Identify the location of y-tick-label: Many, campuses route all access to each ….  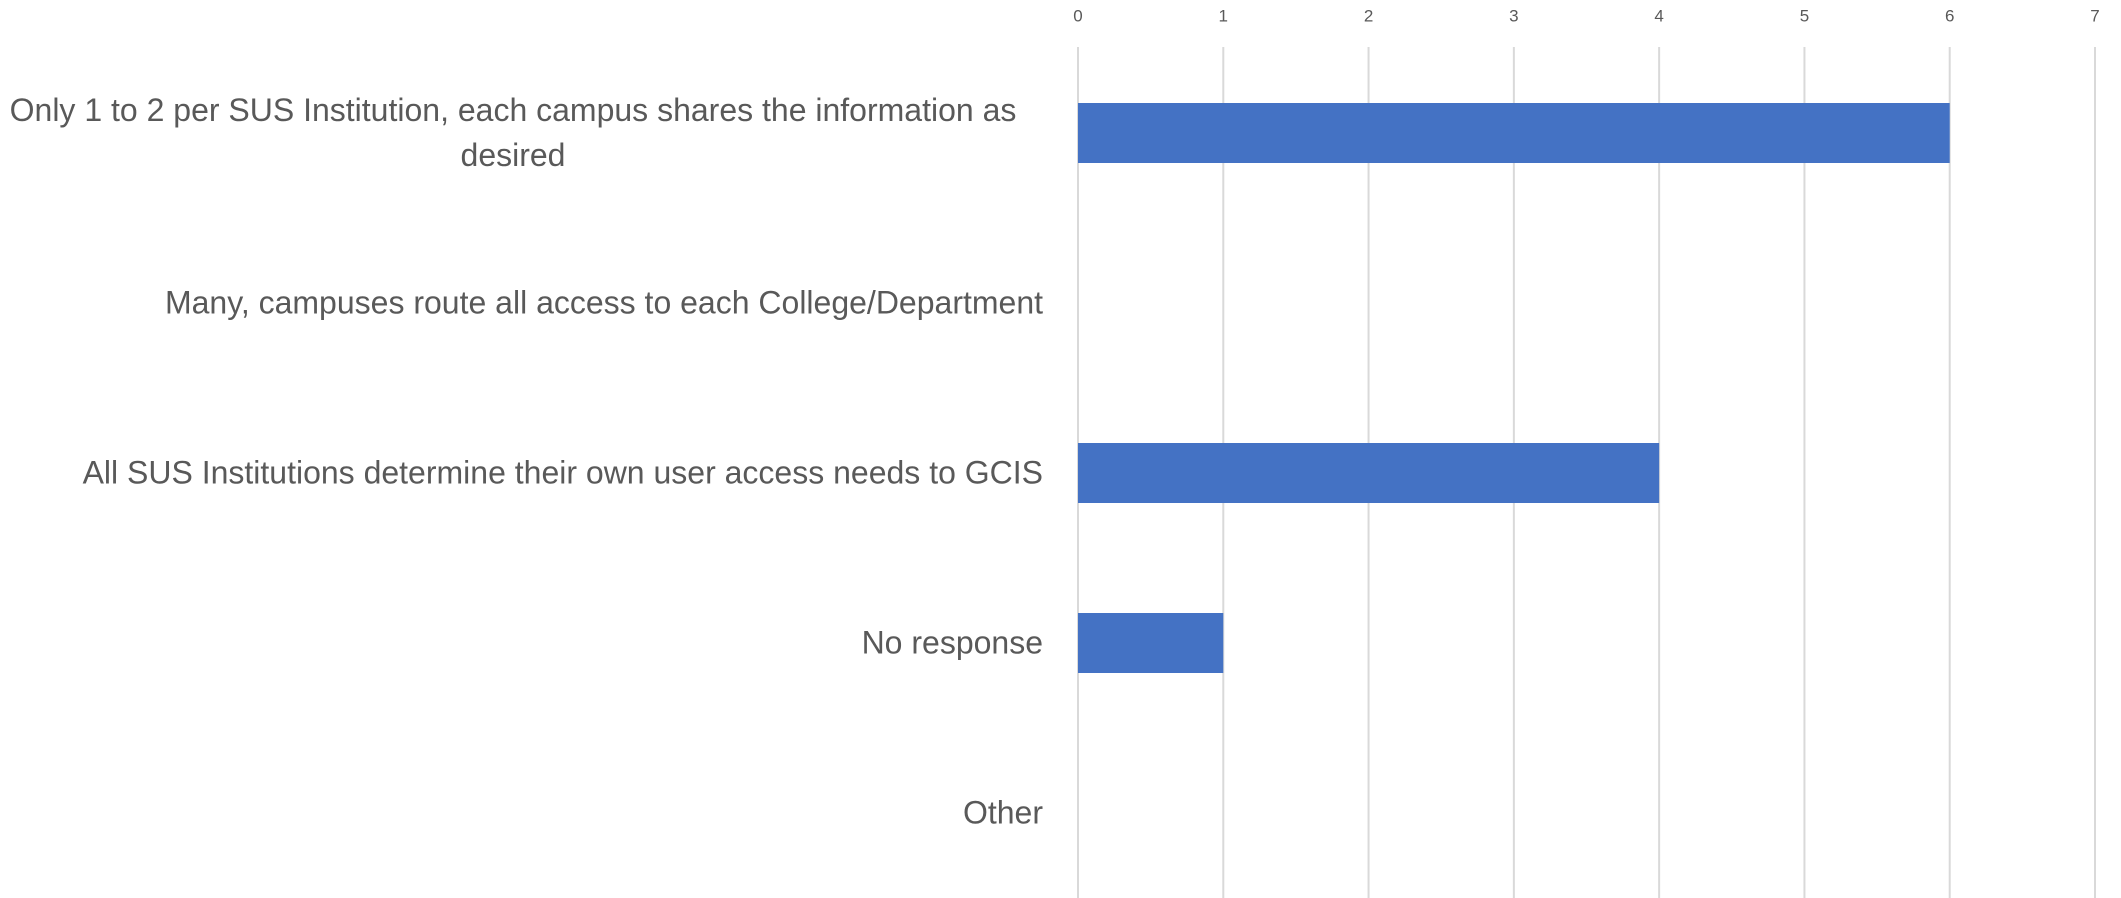
(603, 302).